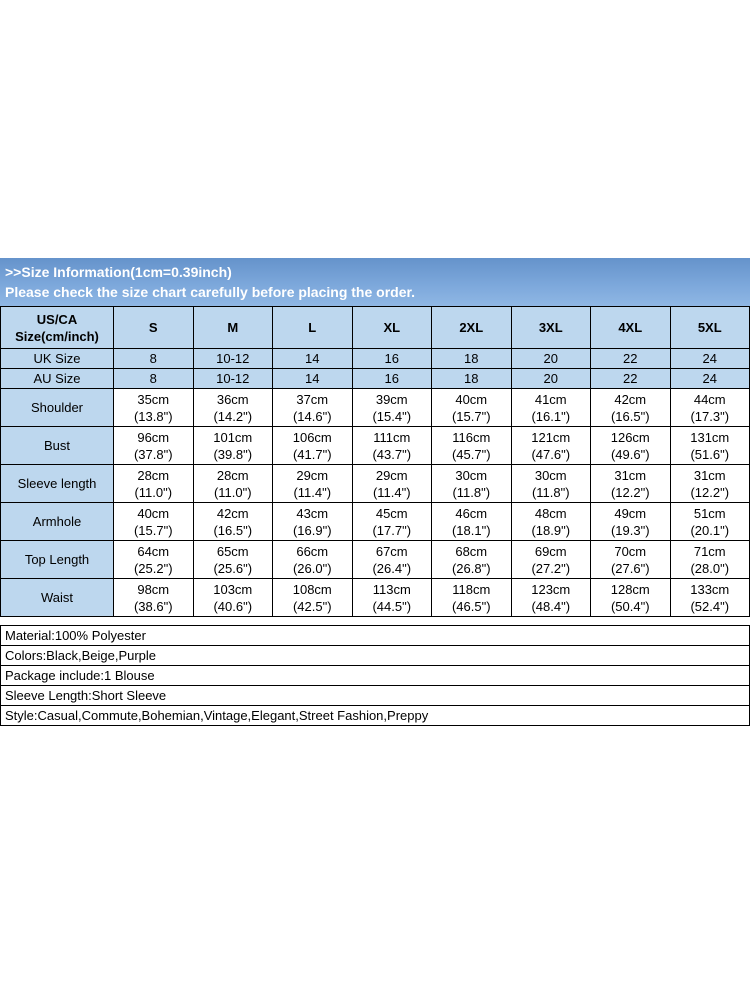  I want to click on size-column-header: 2XL, so click(471, 327).